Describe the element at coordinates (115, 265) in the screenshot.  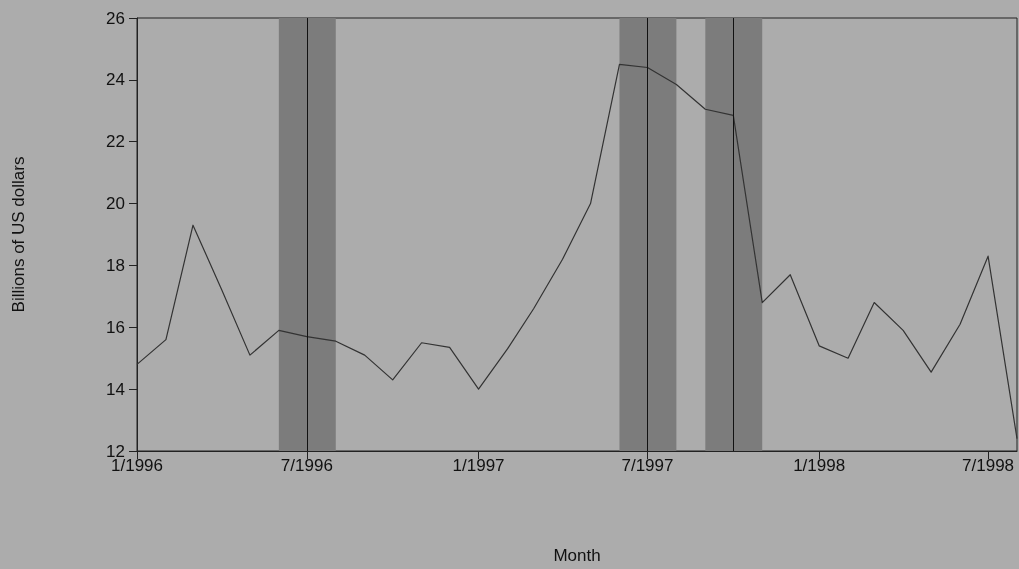
I see `y-tick-label: 18` at that location.